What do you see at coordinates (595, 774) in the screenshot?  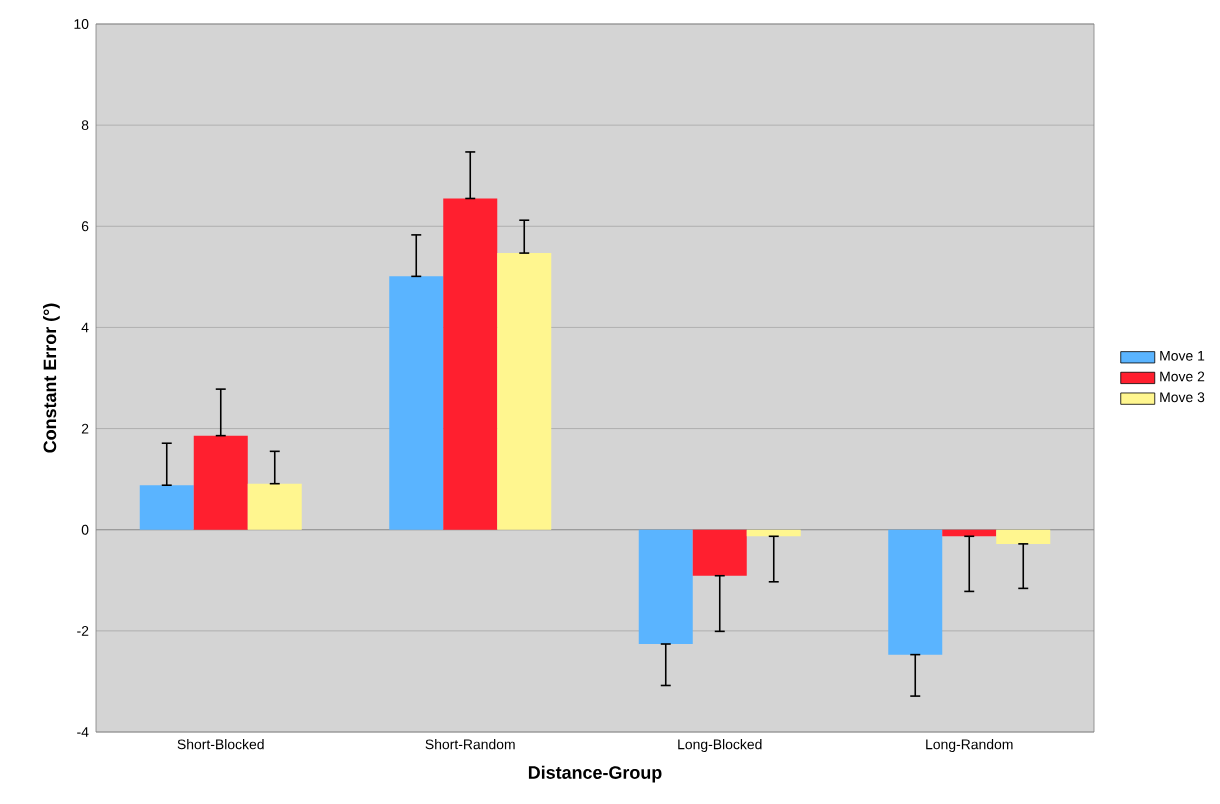 I see `x-axis-title: Distance-Group` at bounding box center [595, 774].